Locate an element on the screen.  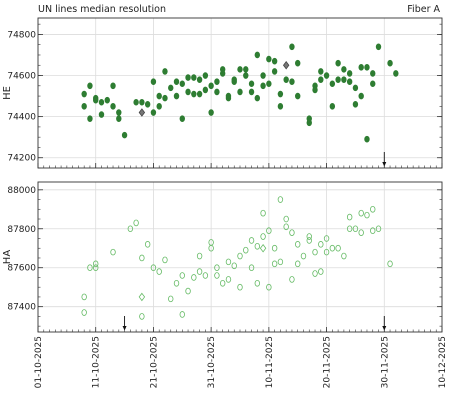
y-tick-label: 74200 is located at coordinates (21, 159).